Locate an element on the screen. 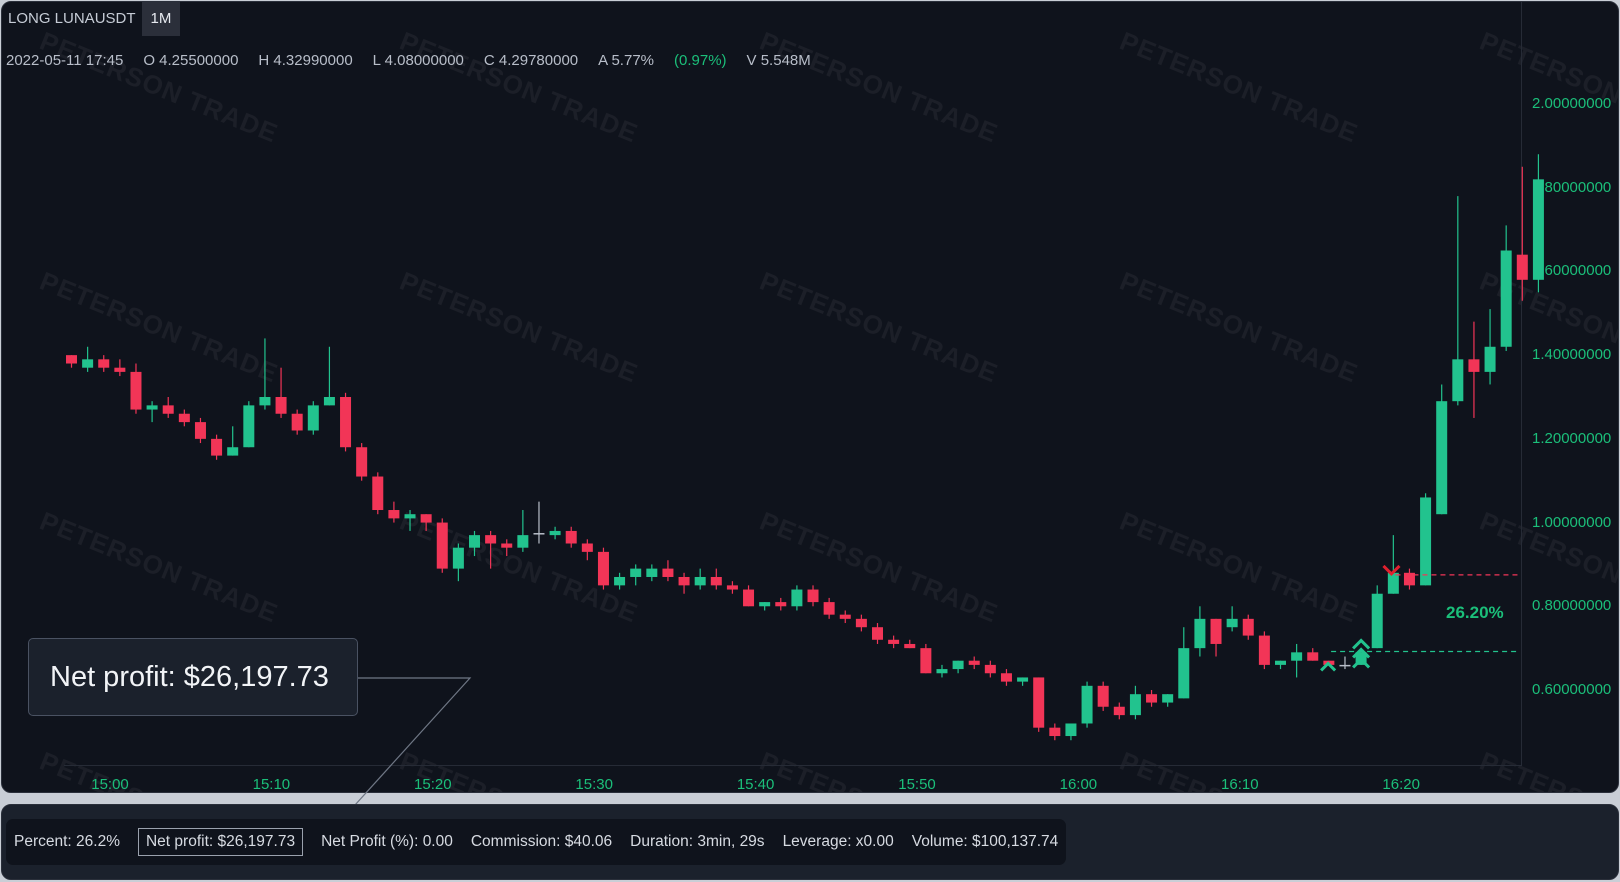 The height and width of the screenshot is (882, 1620). price-tick-label: 1.40000000 is located at coordinates (1572, 355).